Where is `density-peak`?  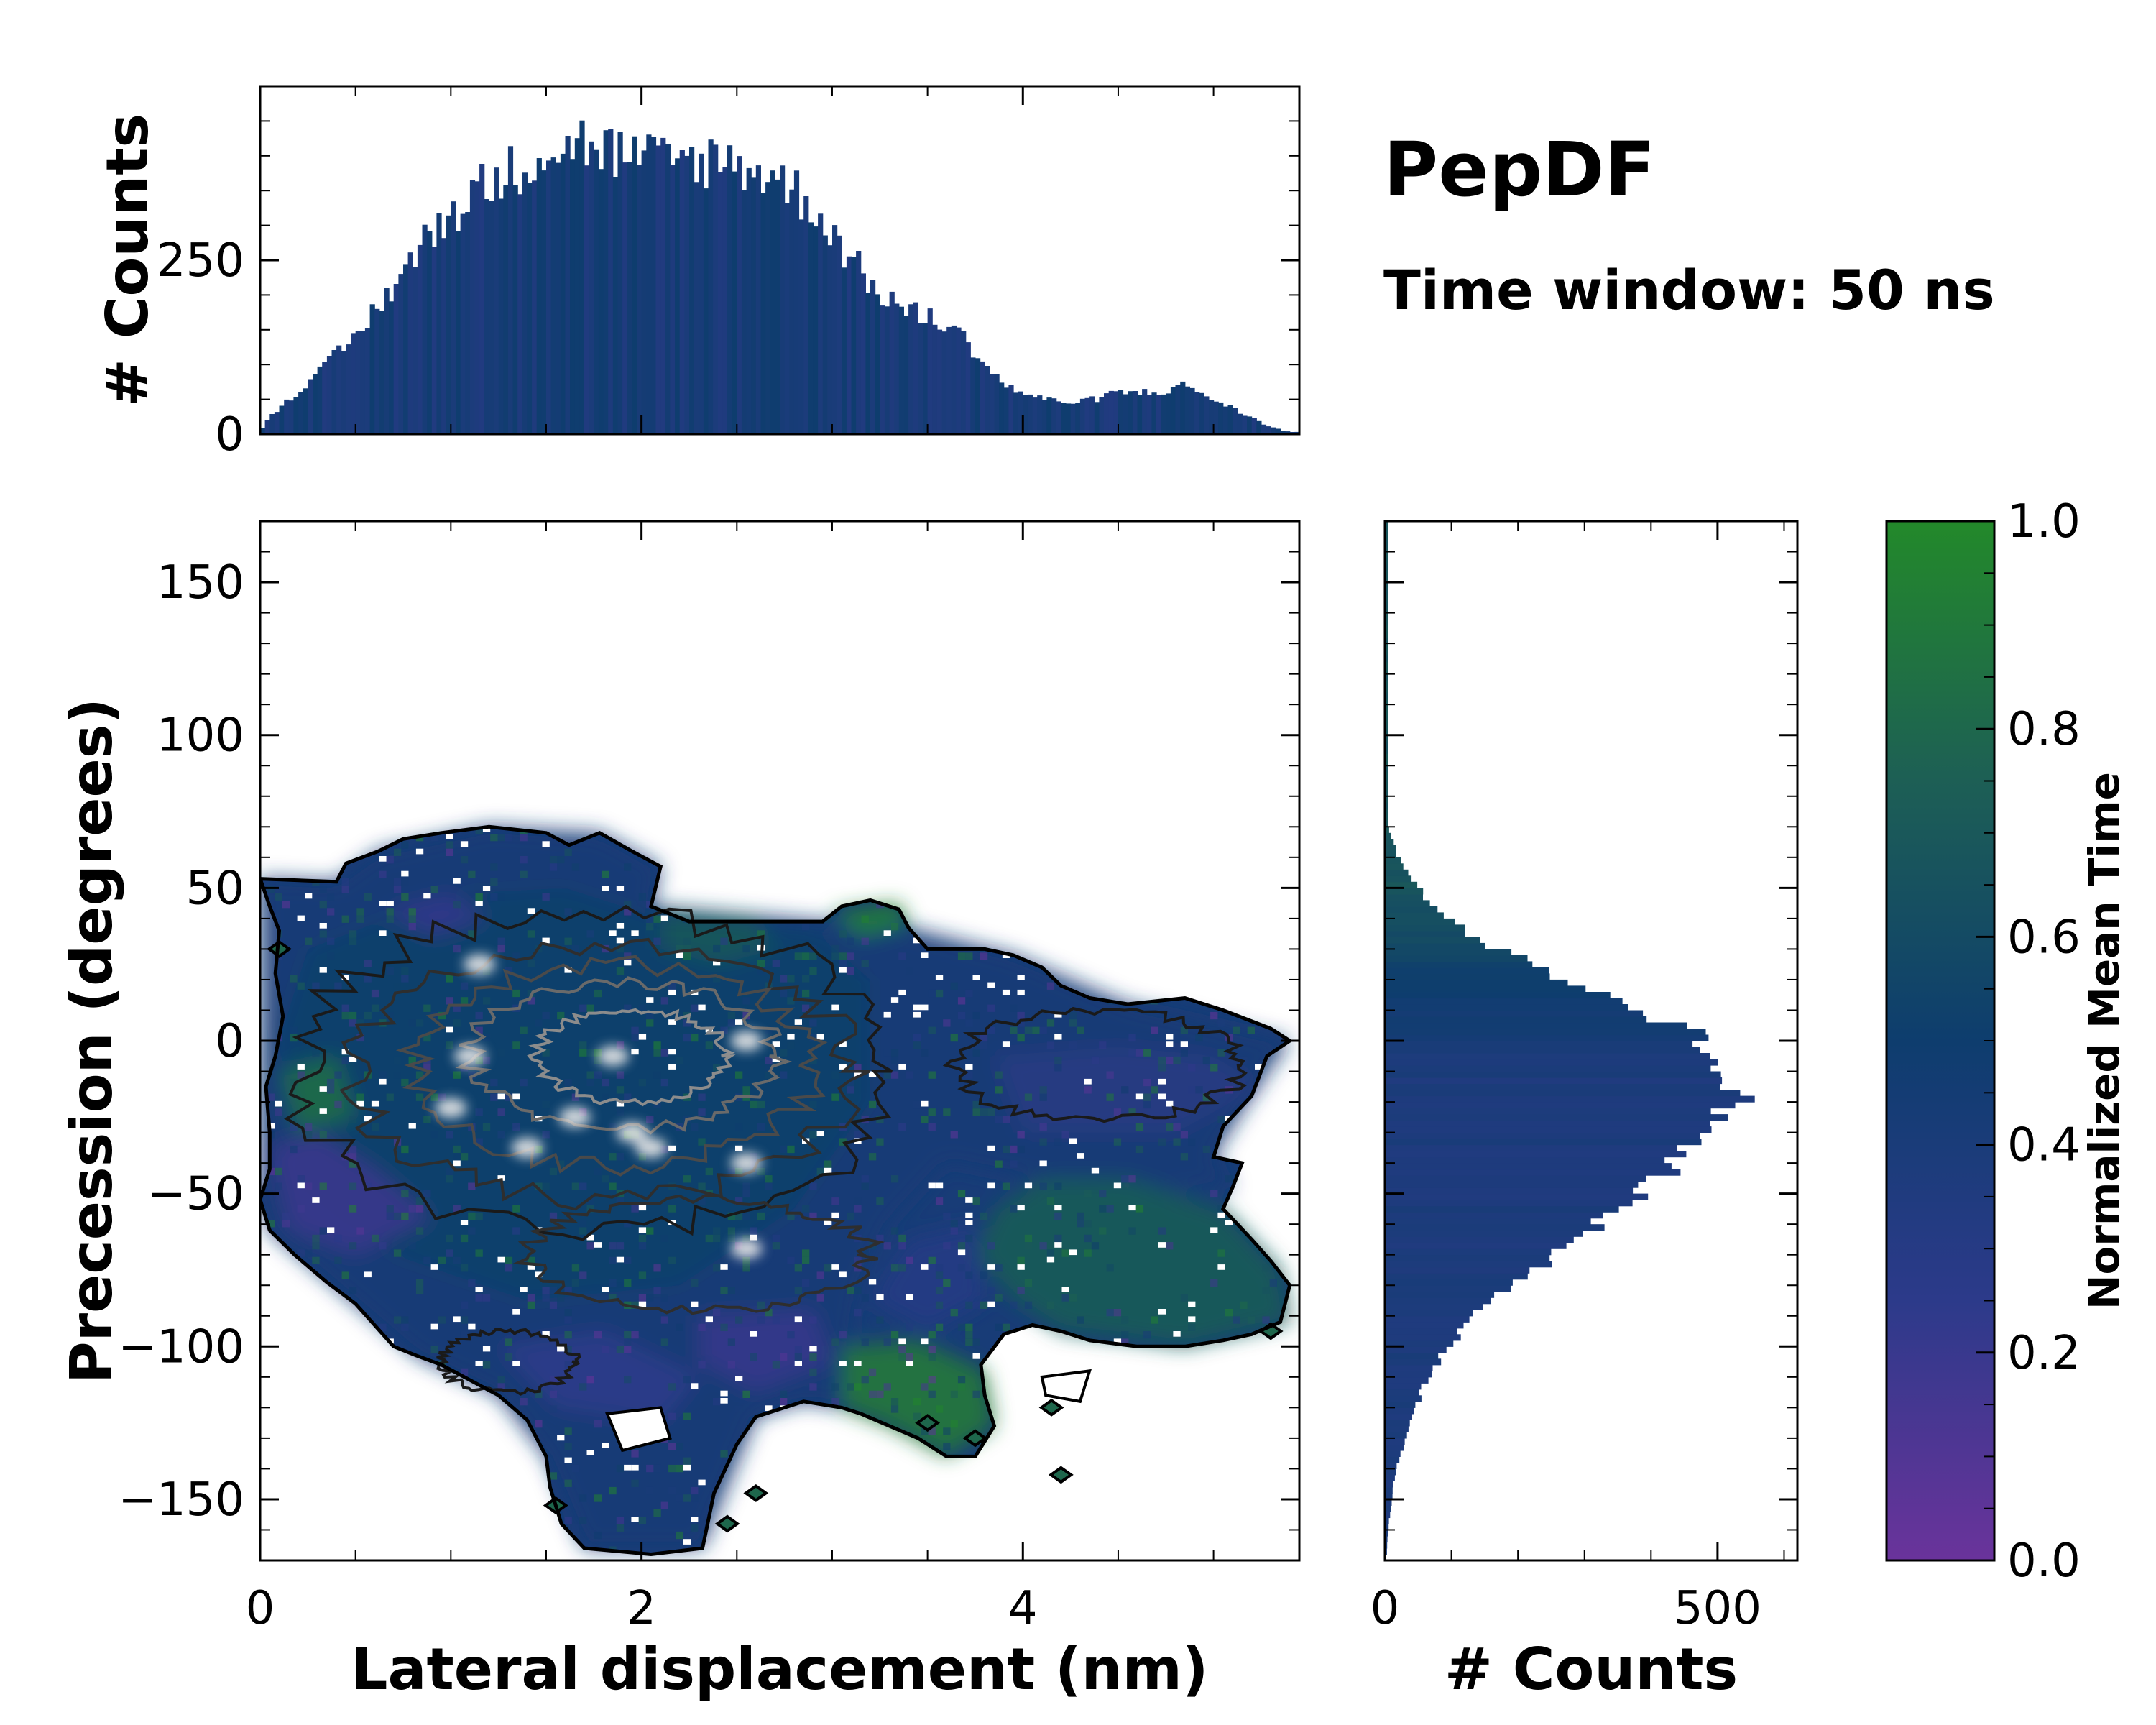
density-peak is located at coordinates (632, 1132).